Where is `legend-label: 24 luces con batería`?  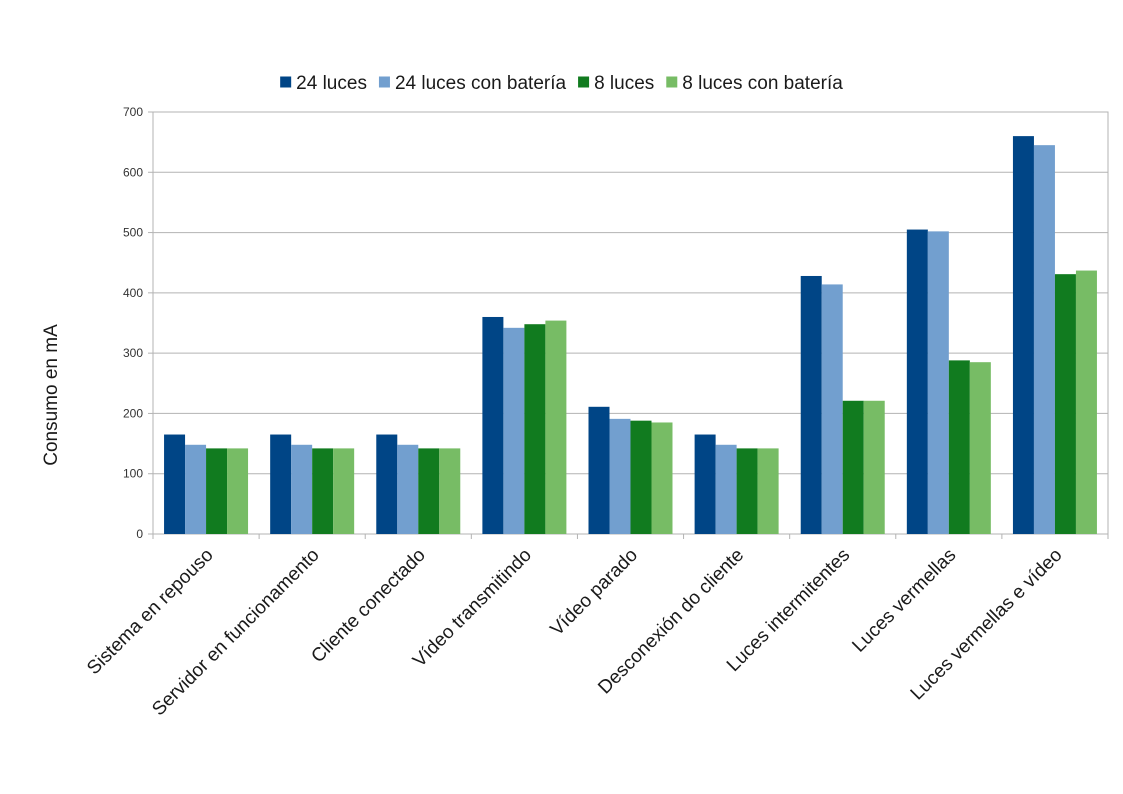
legend-label: 24 luces con batería is located at coordinates (481, 83).